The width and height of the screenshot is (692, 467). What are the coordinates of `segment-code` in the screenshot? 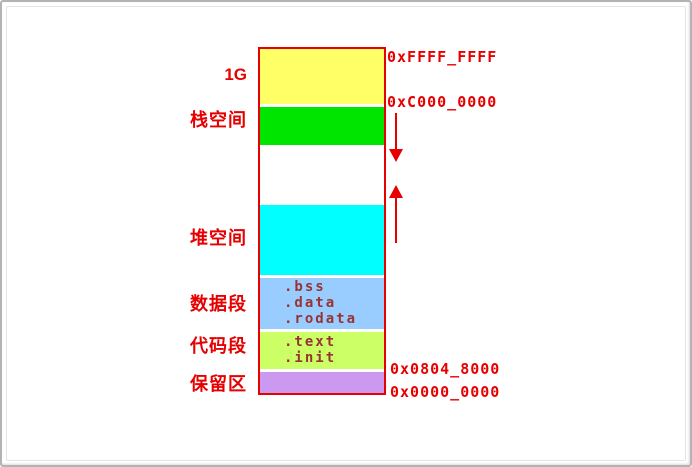 It's located at (322, 350).